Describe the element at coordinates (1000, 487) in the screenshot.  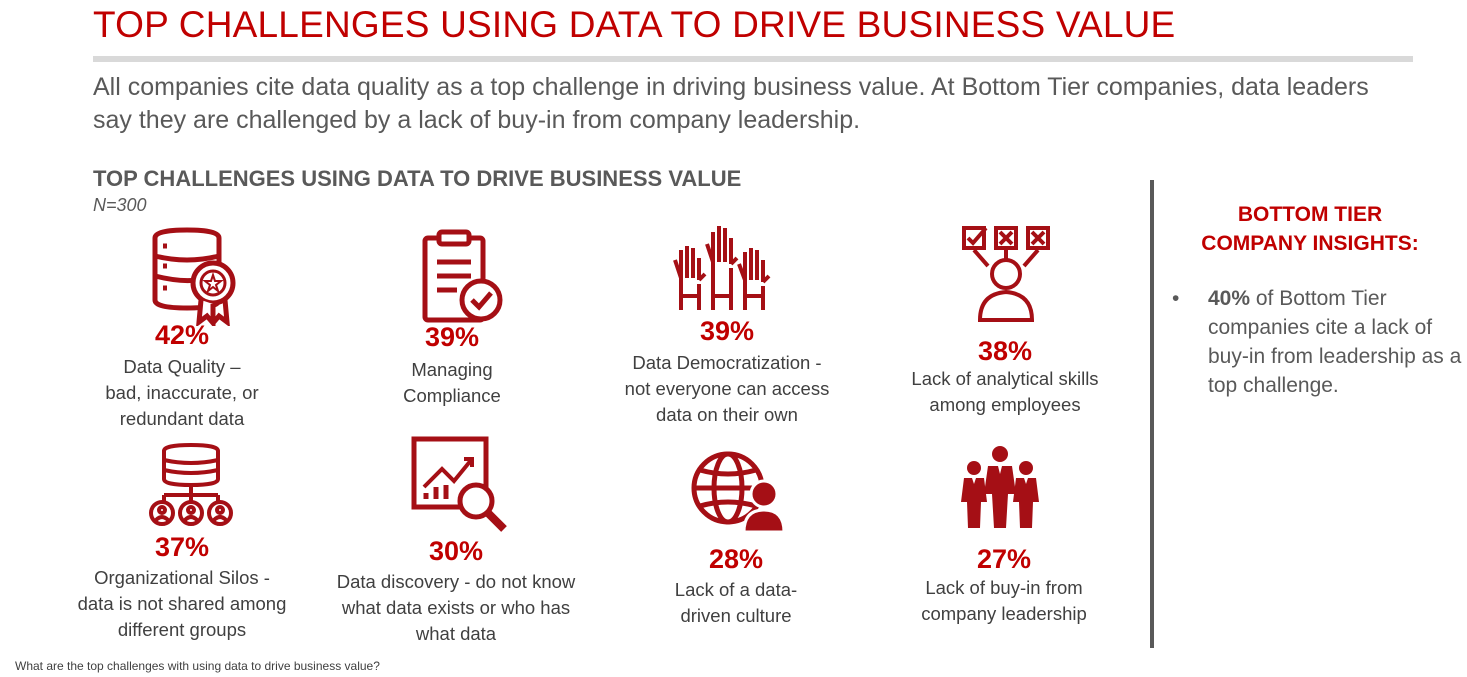
I see `business-team-icon` at that location.